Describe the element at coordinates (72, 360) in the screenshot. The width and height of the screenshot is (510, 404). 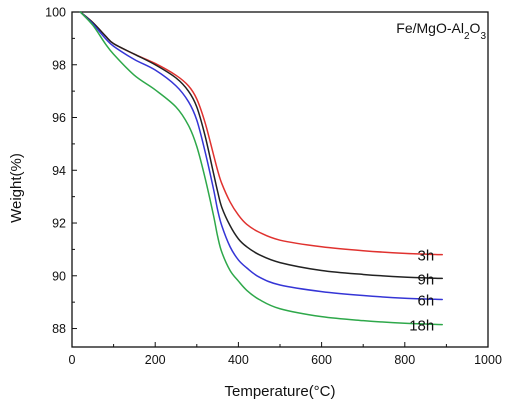
I see `x-tick-label: 0` at that location.